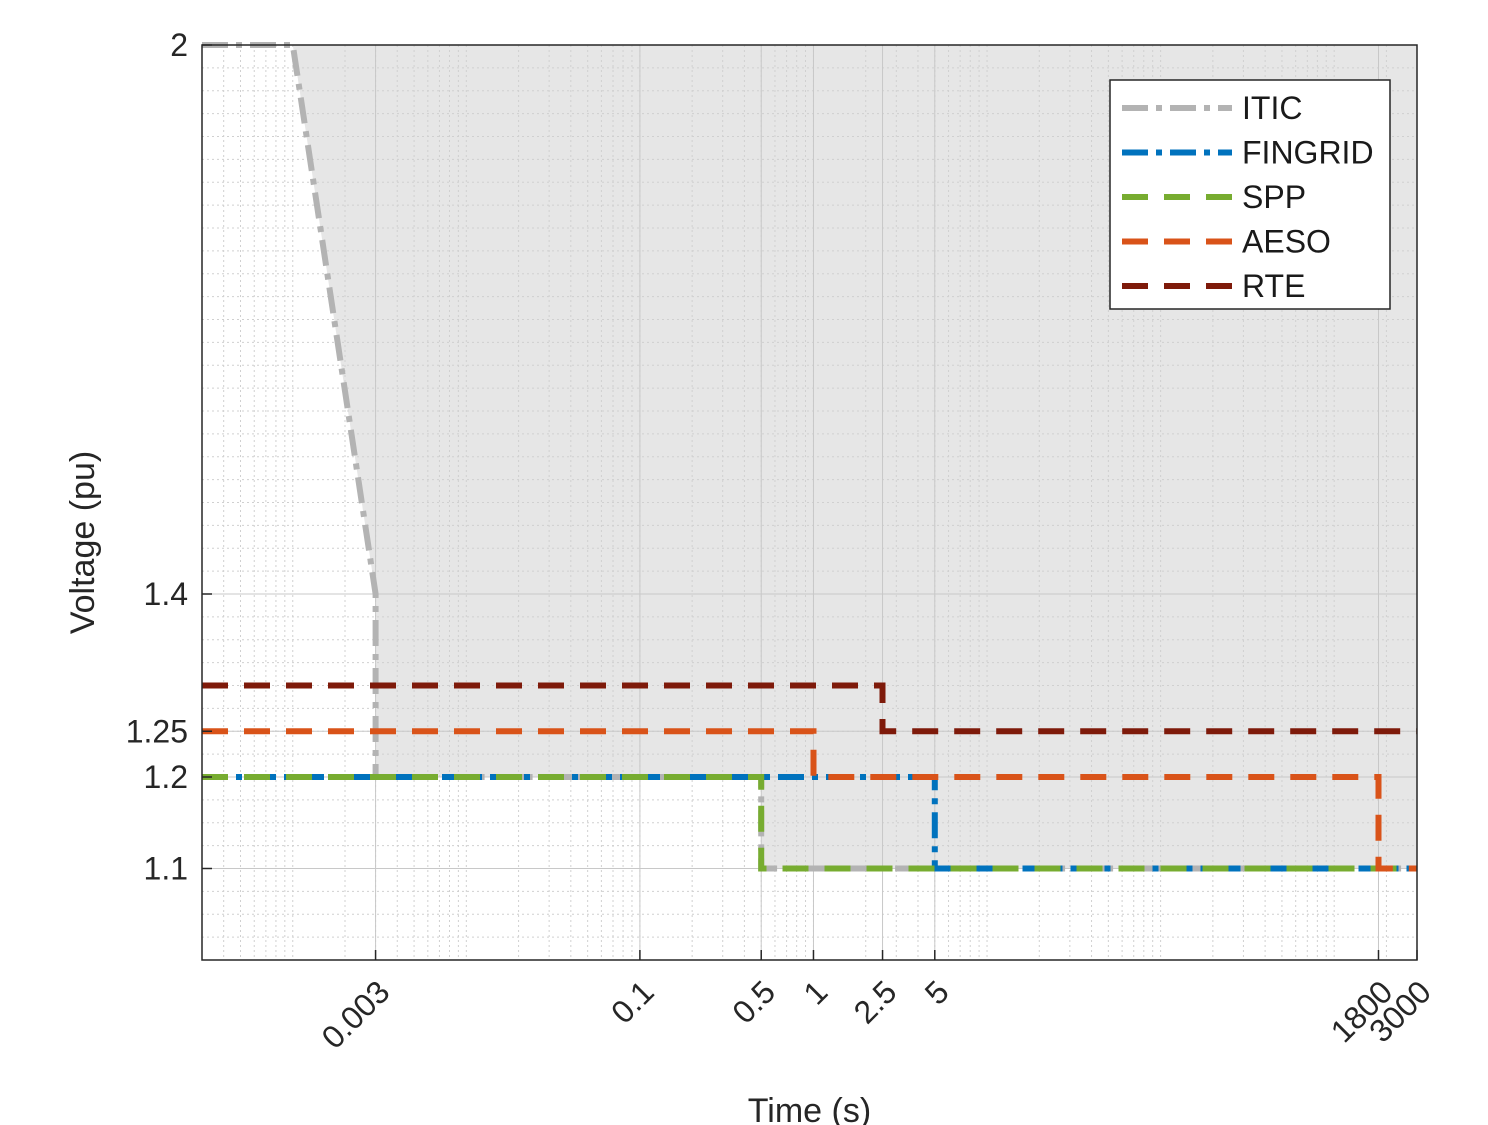  Describe the element at coordinates (157, 731) in the screenshot. I see `y-tick-label: 1.25` at that location.